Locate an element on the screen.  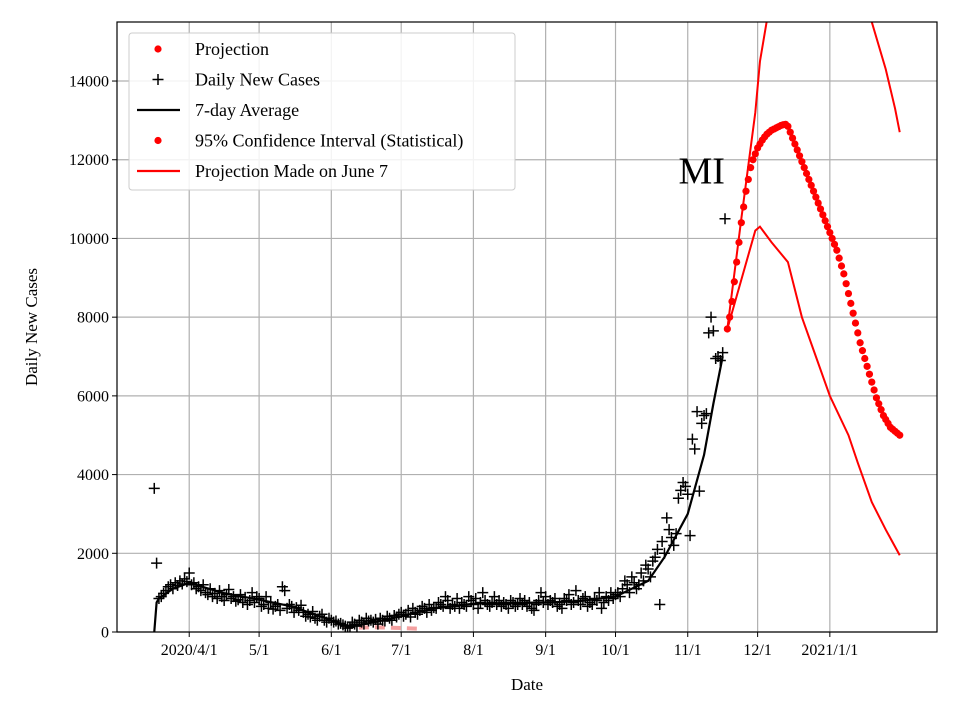
x-tick-label: 6/1 is located at coordinates (331, 650).